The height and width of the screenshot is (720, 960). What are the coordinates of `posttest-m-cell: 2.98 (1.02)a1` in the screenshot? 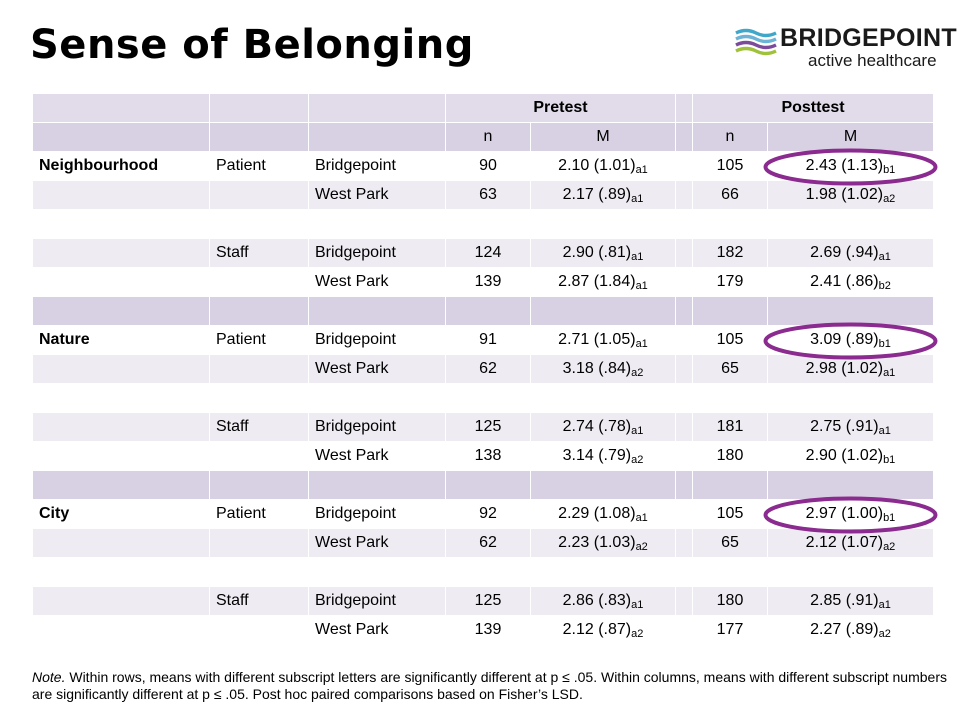 It's located at (850, 369).